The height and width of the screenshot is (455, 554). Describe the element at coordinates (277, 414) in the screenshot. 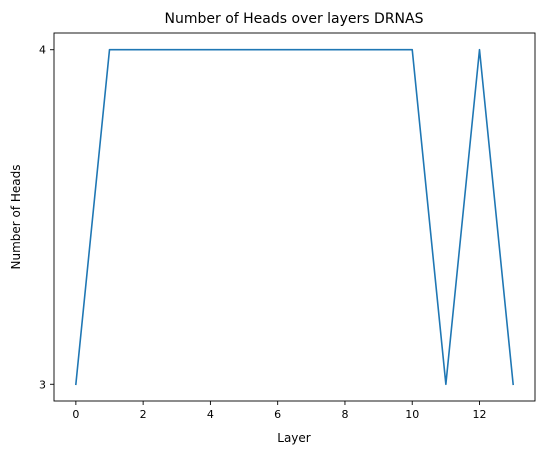

I see `x-tick-label: 6` at that location.